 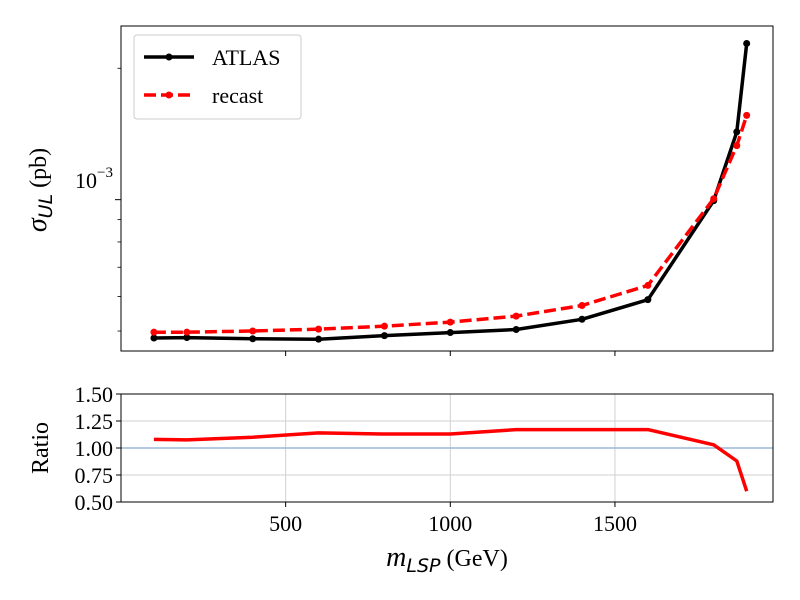 What do you see at coordinates (94, 475) in the screenshot?
I see `ytick-label: 0.75` at bounding box center [94, 475].